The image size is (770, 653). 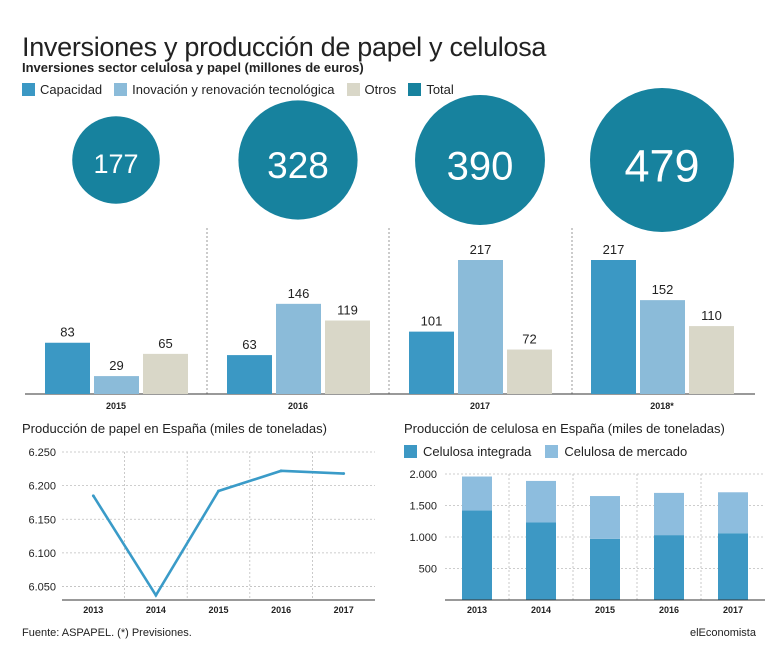 What do you see at coordinates (480, 166) in the screenshot?
I see `total-value-label: 390` at bounding box center [480, 166].